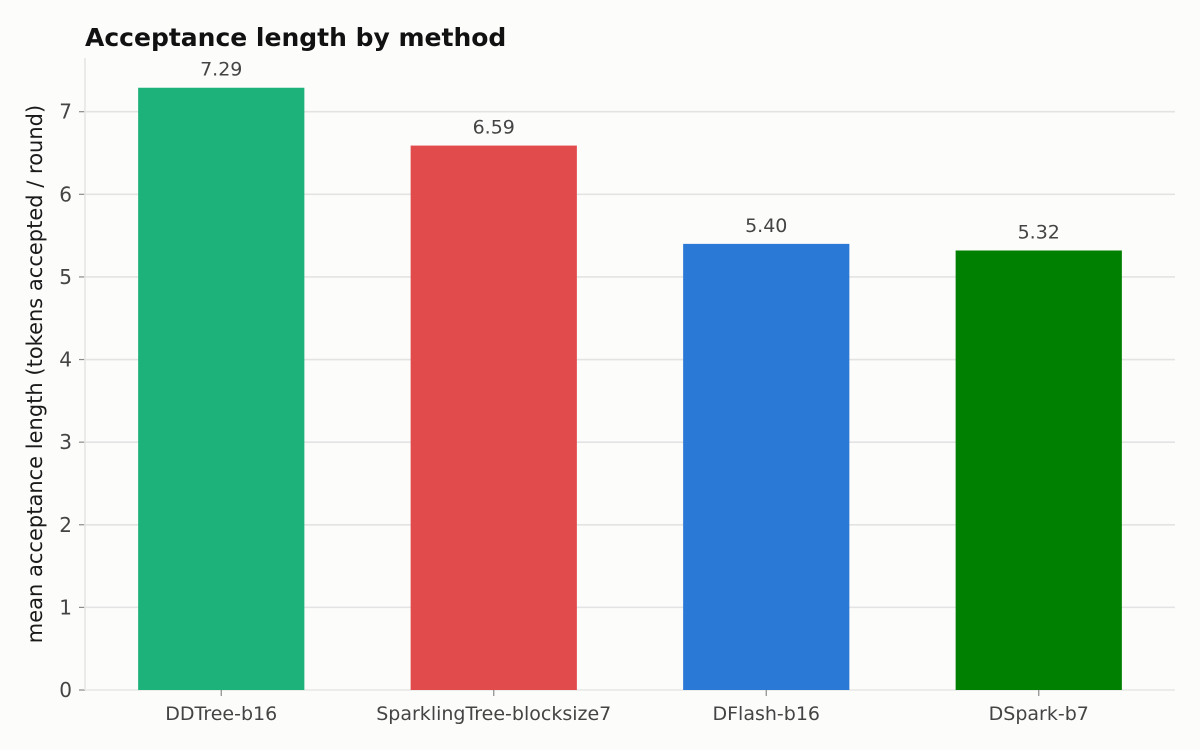 Image resolution: width=1200 pixels, height=750 pixels. Describe the element at coordinates (295, 37) in the screenshot. I see `chart-title: Acceptance length by method` at that location.